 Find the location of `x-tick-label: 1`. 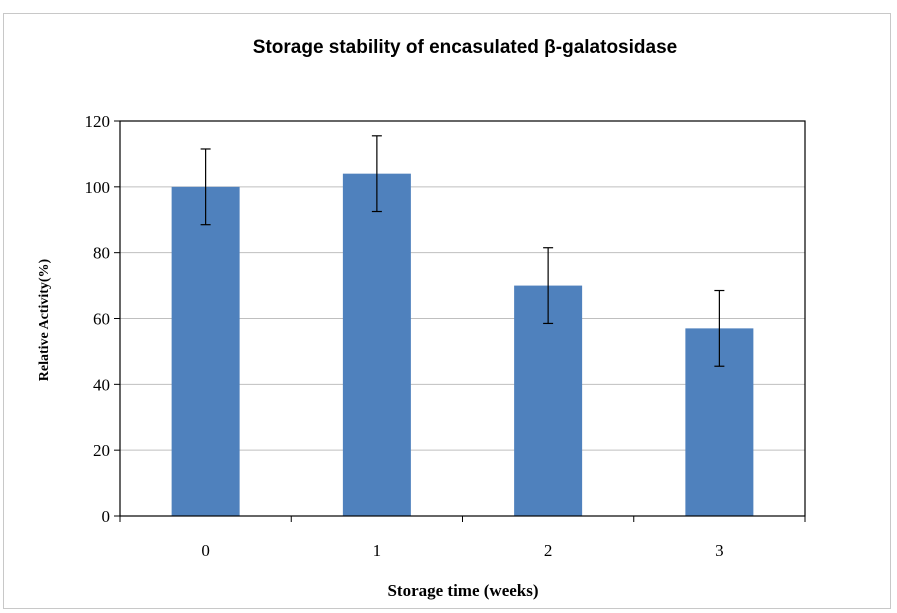

x-tick-label: 1 is located at coordinates (377, 550).